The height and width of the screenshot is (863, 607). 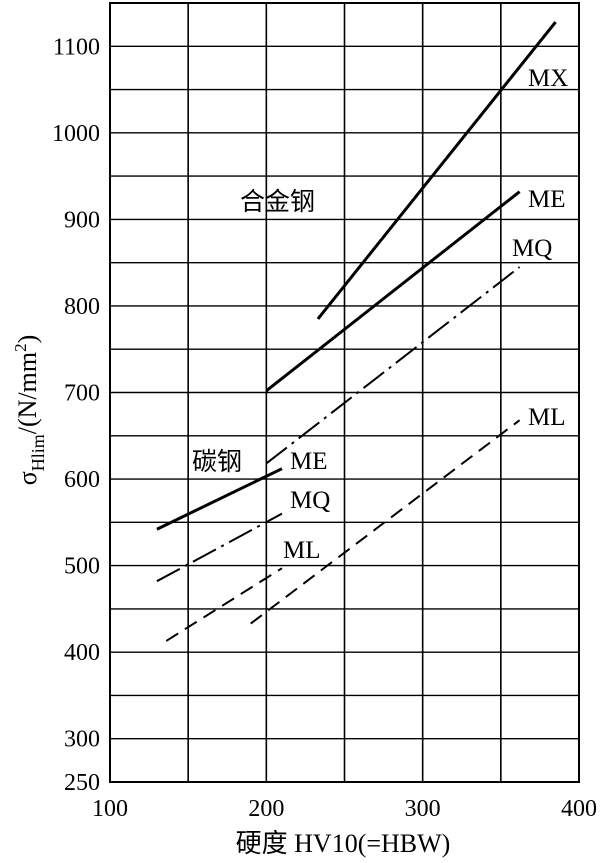 I want to click on y-tick-label-1100: 1100, so click(x=76, y=47).